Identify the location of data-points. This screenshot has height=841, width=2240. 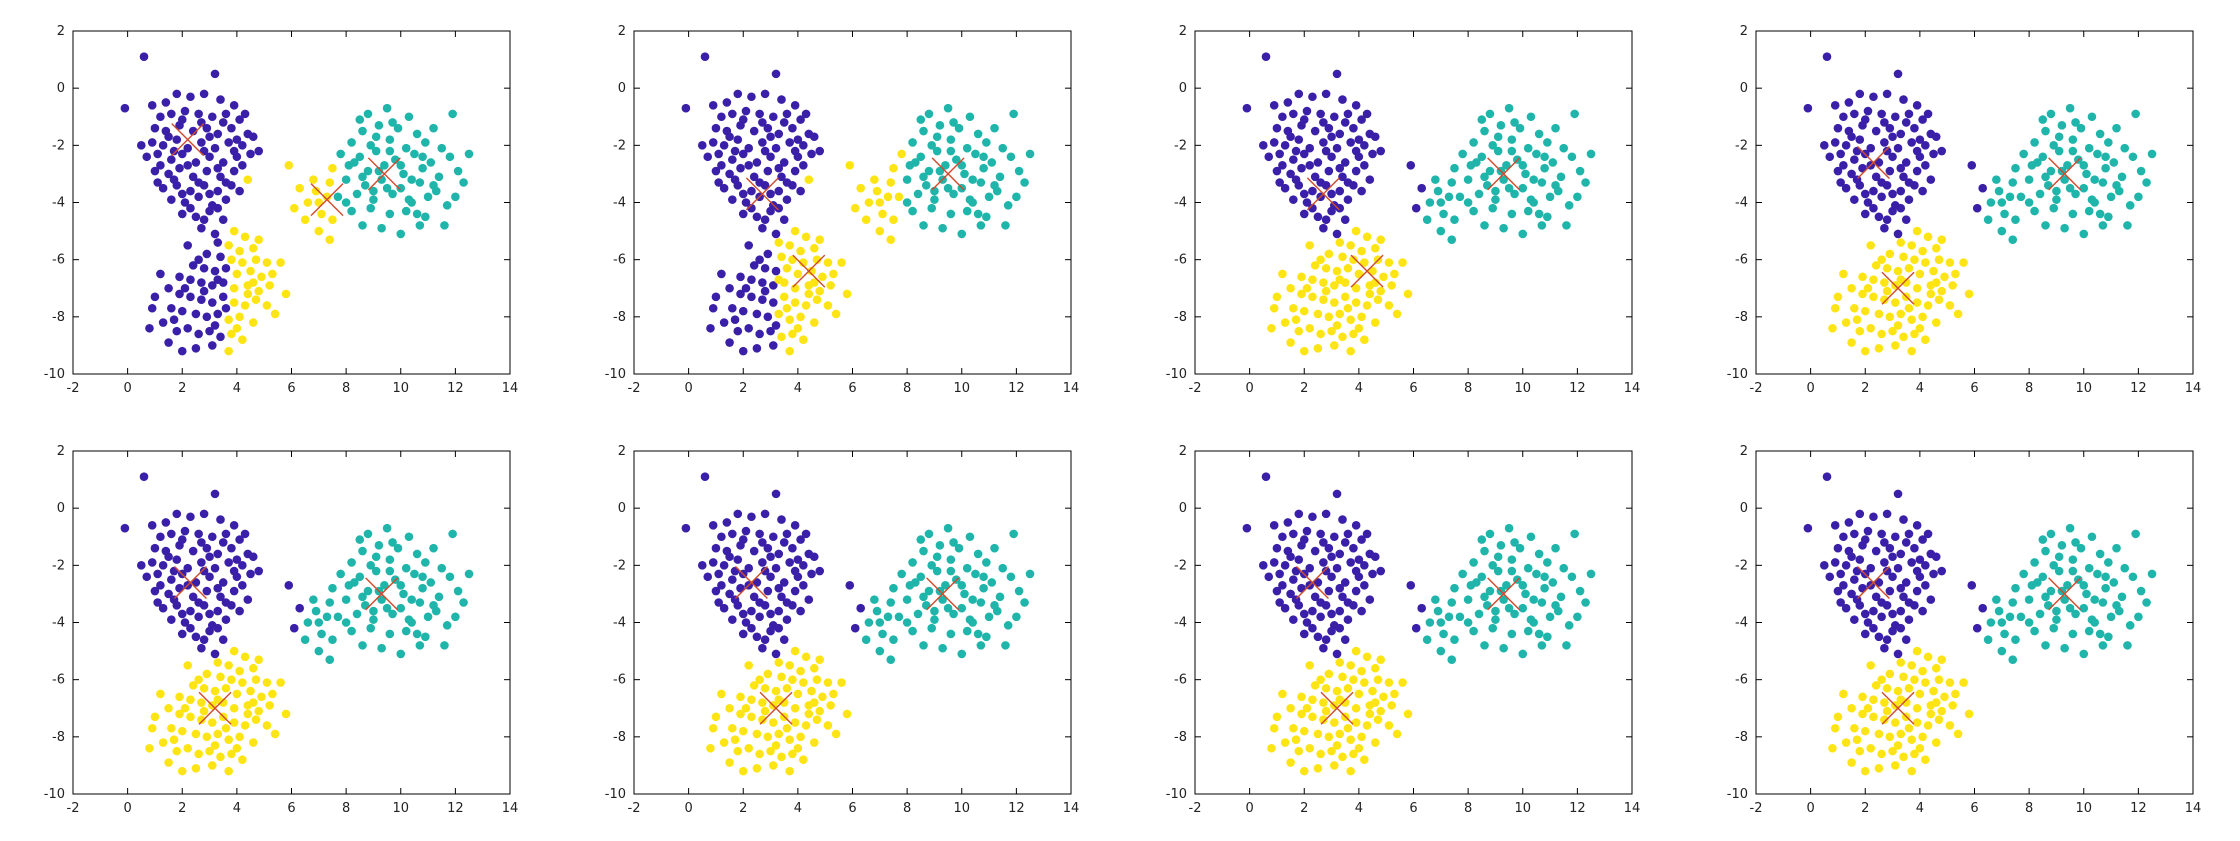
(297, 204).